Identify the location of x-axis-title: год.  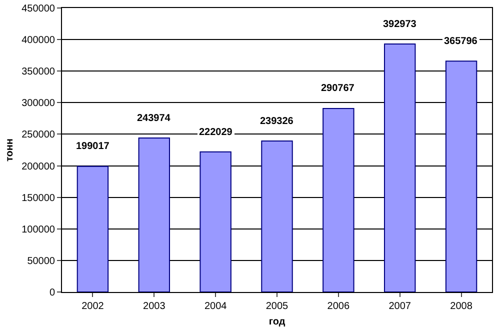
(277, 322).